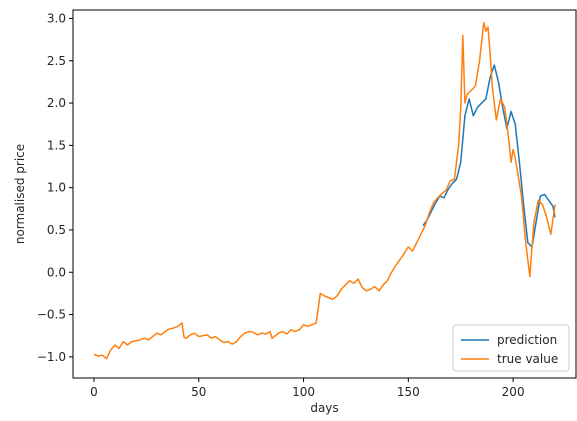 Image resolution: width=577 pixels, height=421 pixels. What do you see at coordinates (513, 392) in the screenshot?
I see `x-tick-label: 200` at bounding box center [513, 392].